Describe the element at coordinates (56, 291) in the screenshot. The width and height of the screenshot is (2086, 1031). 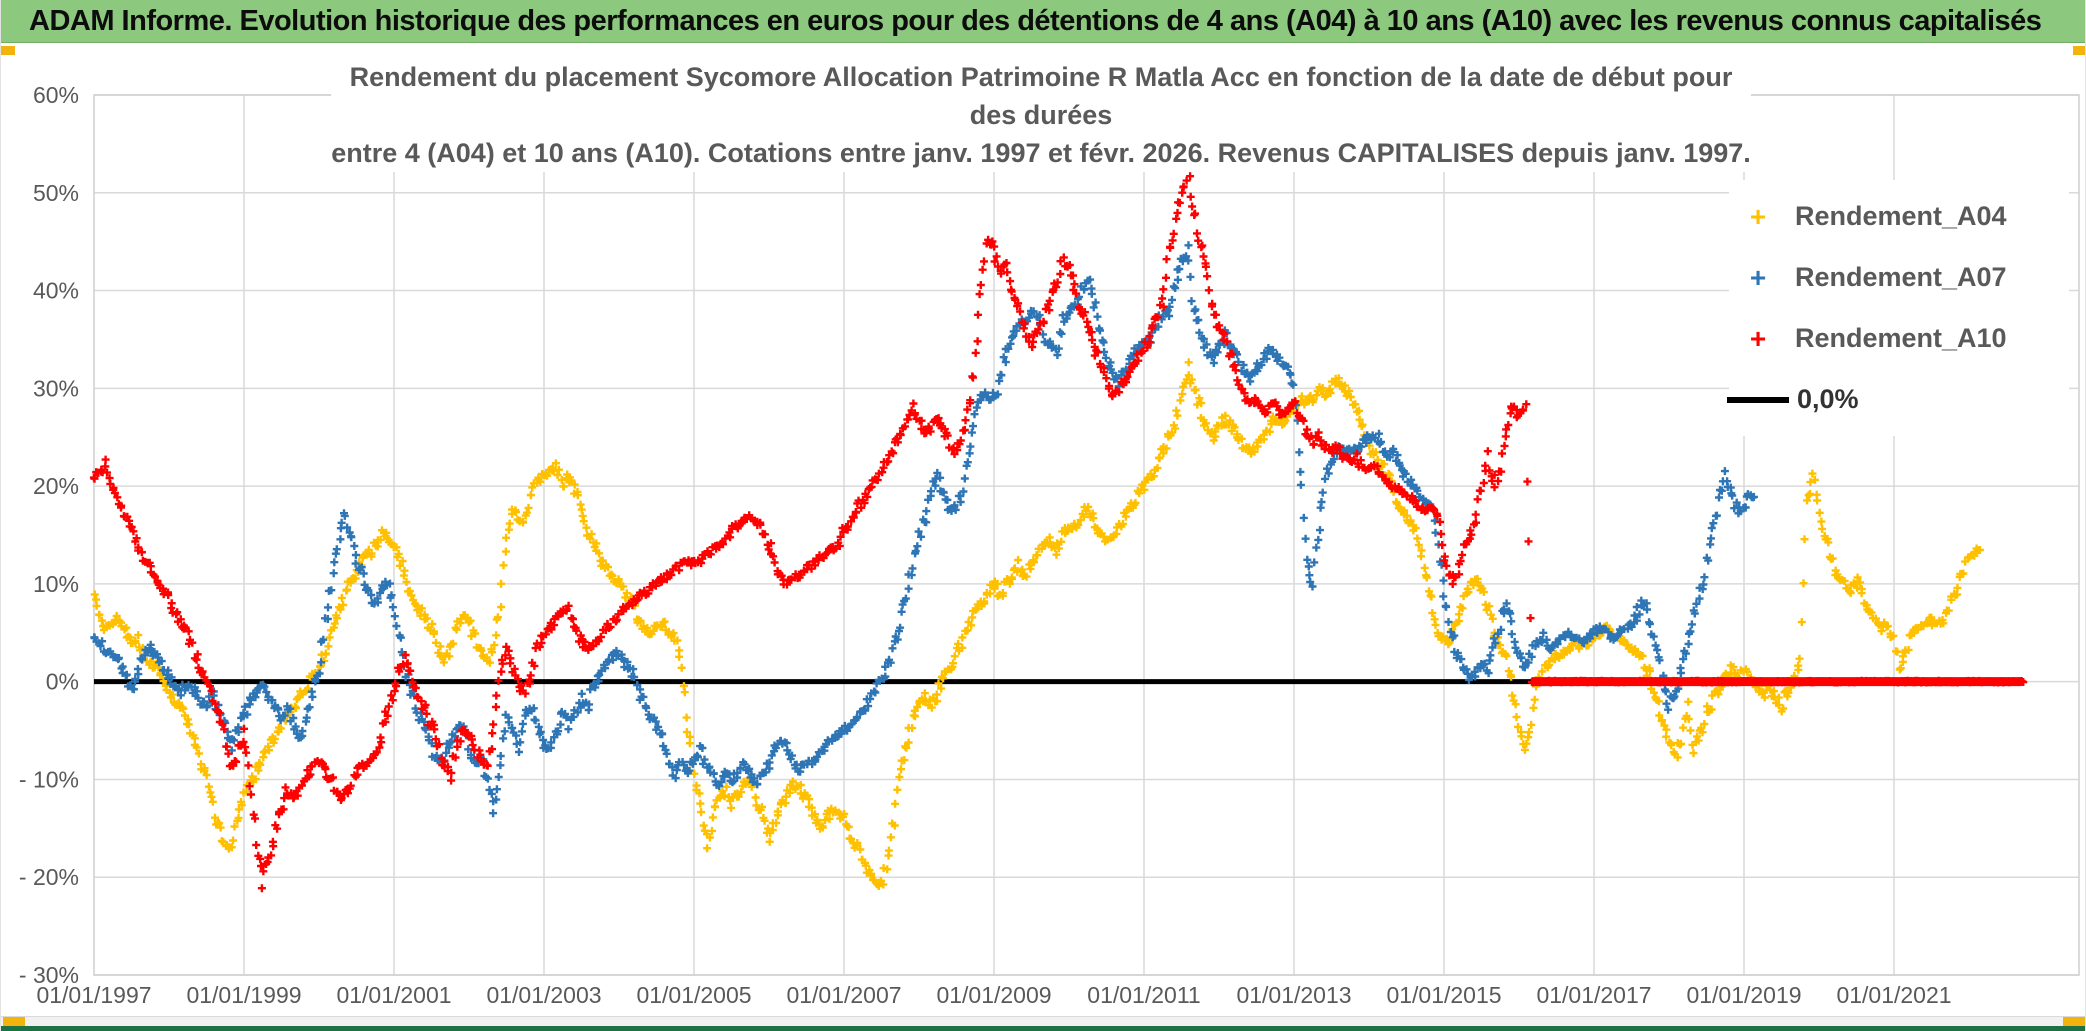
I see `svg-text: 40%` at that location.